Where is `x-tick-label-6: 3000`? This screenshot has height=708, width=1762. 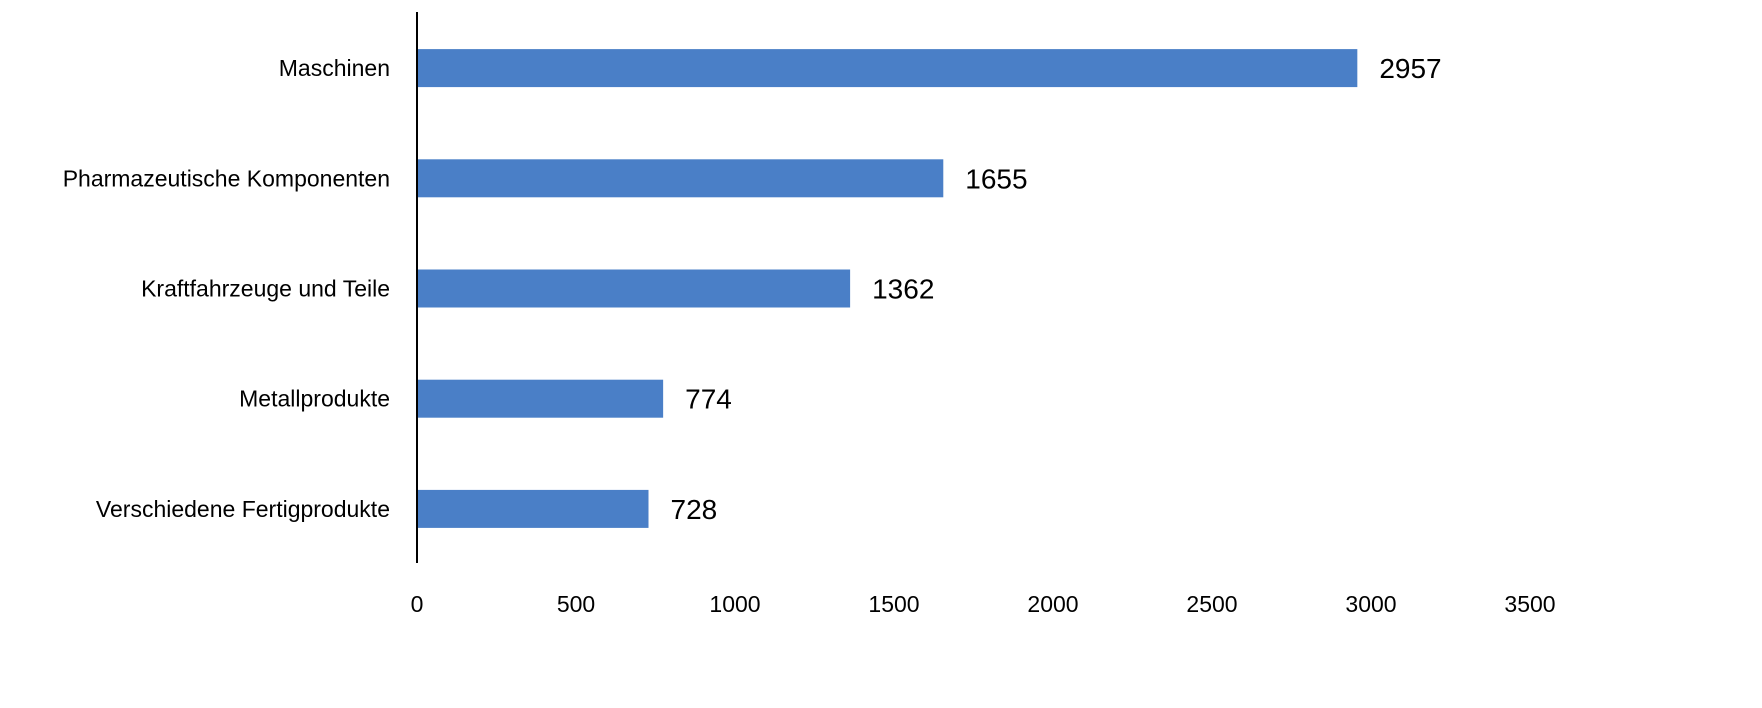
x-tick-label-6: 3000 is located at coordinates (1370, 604).